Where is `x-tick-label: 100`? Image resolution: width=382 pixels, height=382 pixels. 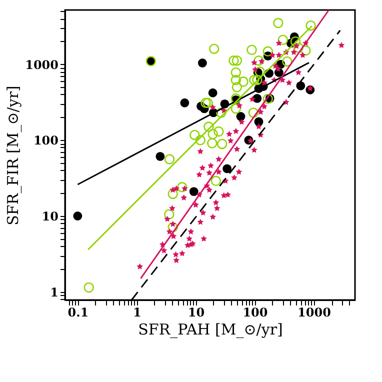 x-tick-label: 100 is located at coordinates (255, 313).